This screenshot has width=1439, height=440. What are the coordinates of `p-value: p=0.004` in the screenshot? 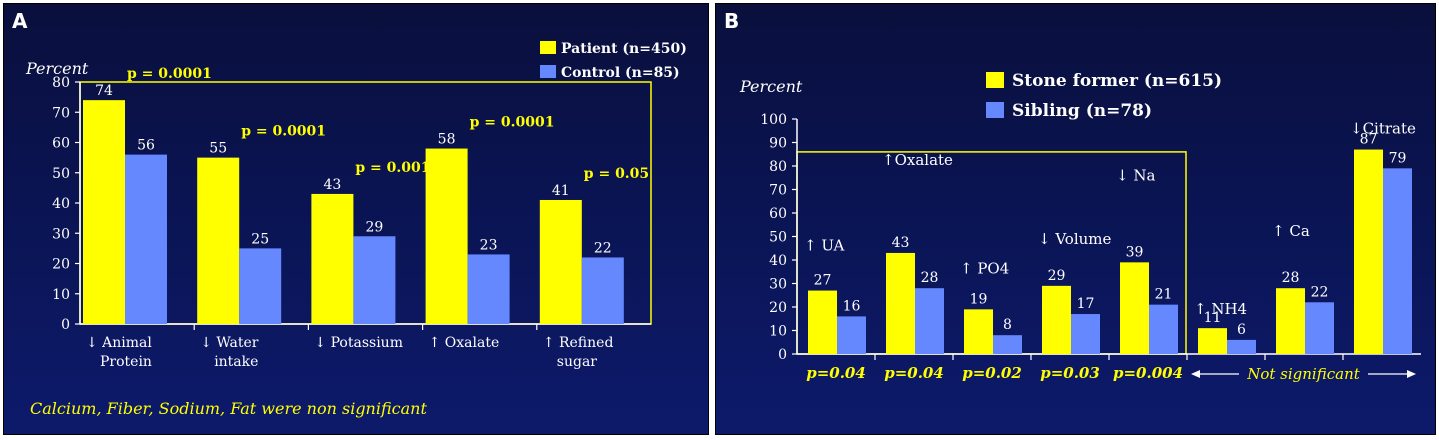 It's located at (1148, 373).